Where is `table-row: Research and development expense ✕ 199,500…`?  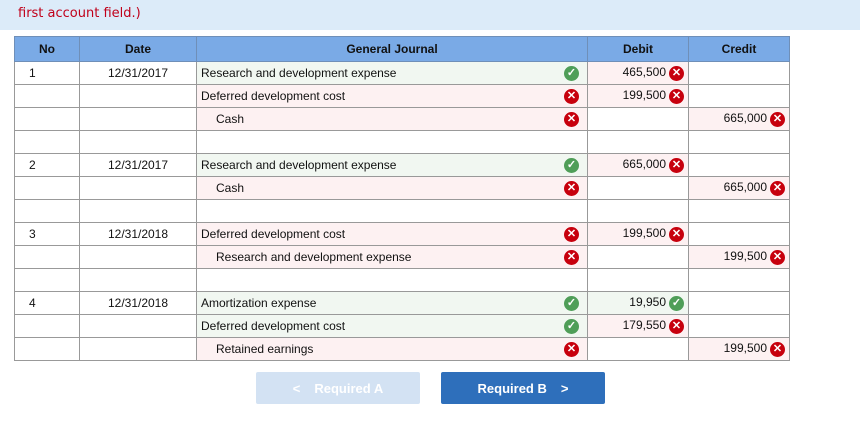 table-row: Research and development expense ✕ 199,500… is located at coordinates (402, 257).